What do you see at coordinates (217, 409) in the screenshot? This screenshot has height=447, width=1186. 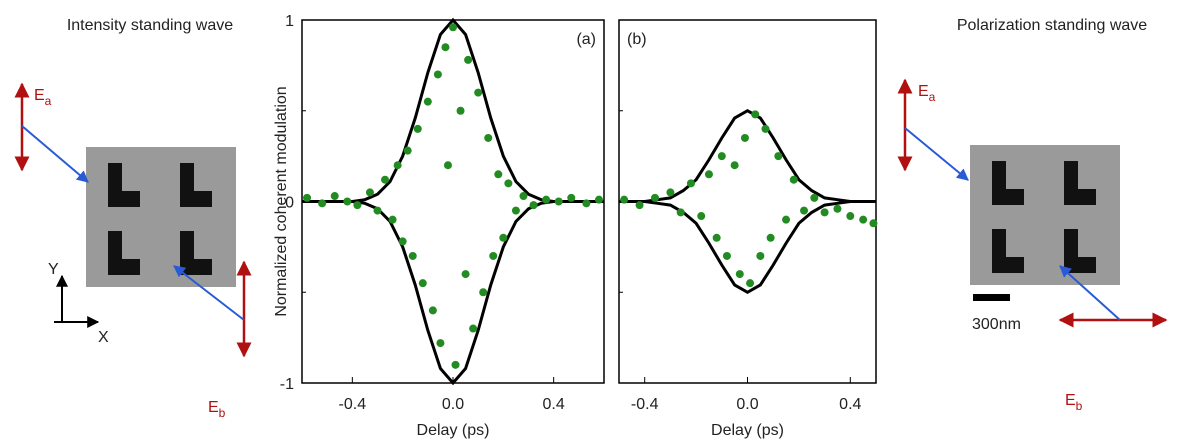 I see `field-label: Eb` at bounding box center [217, 409].